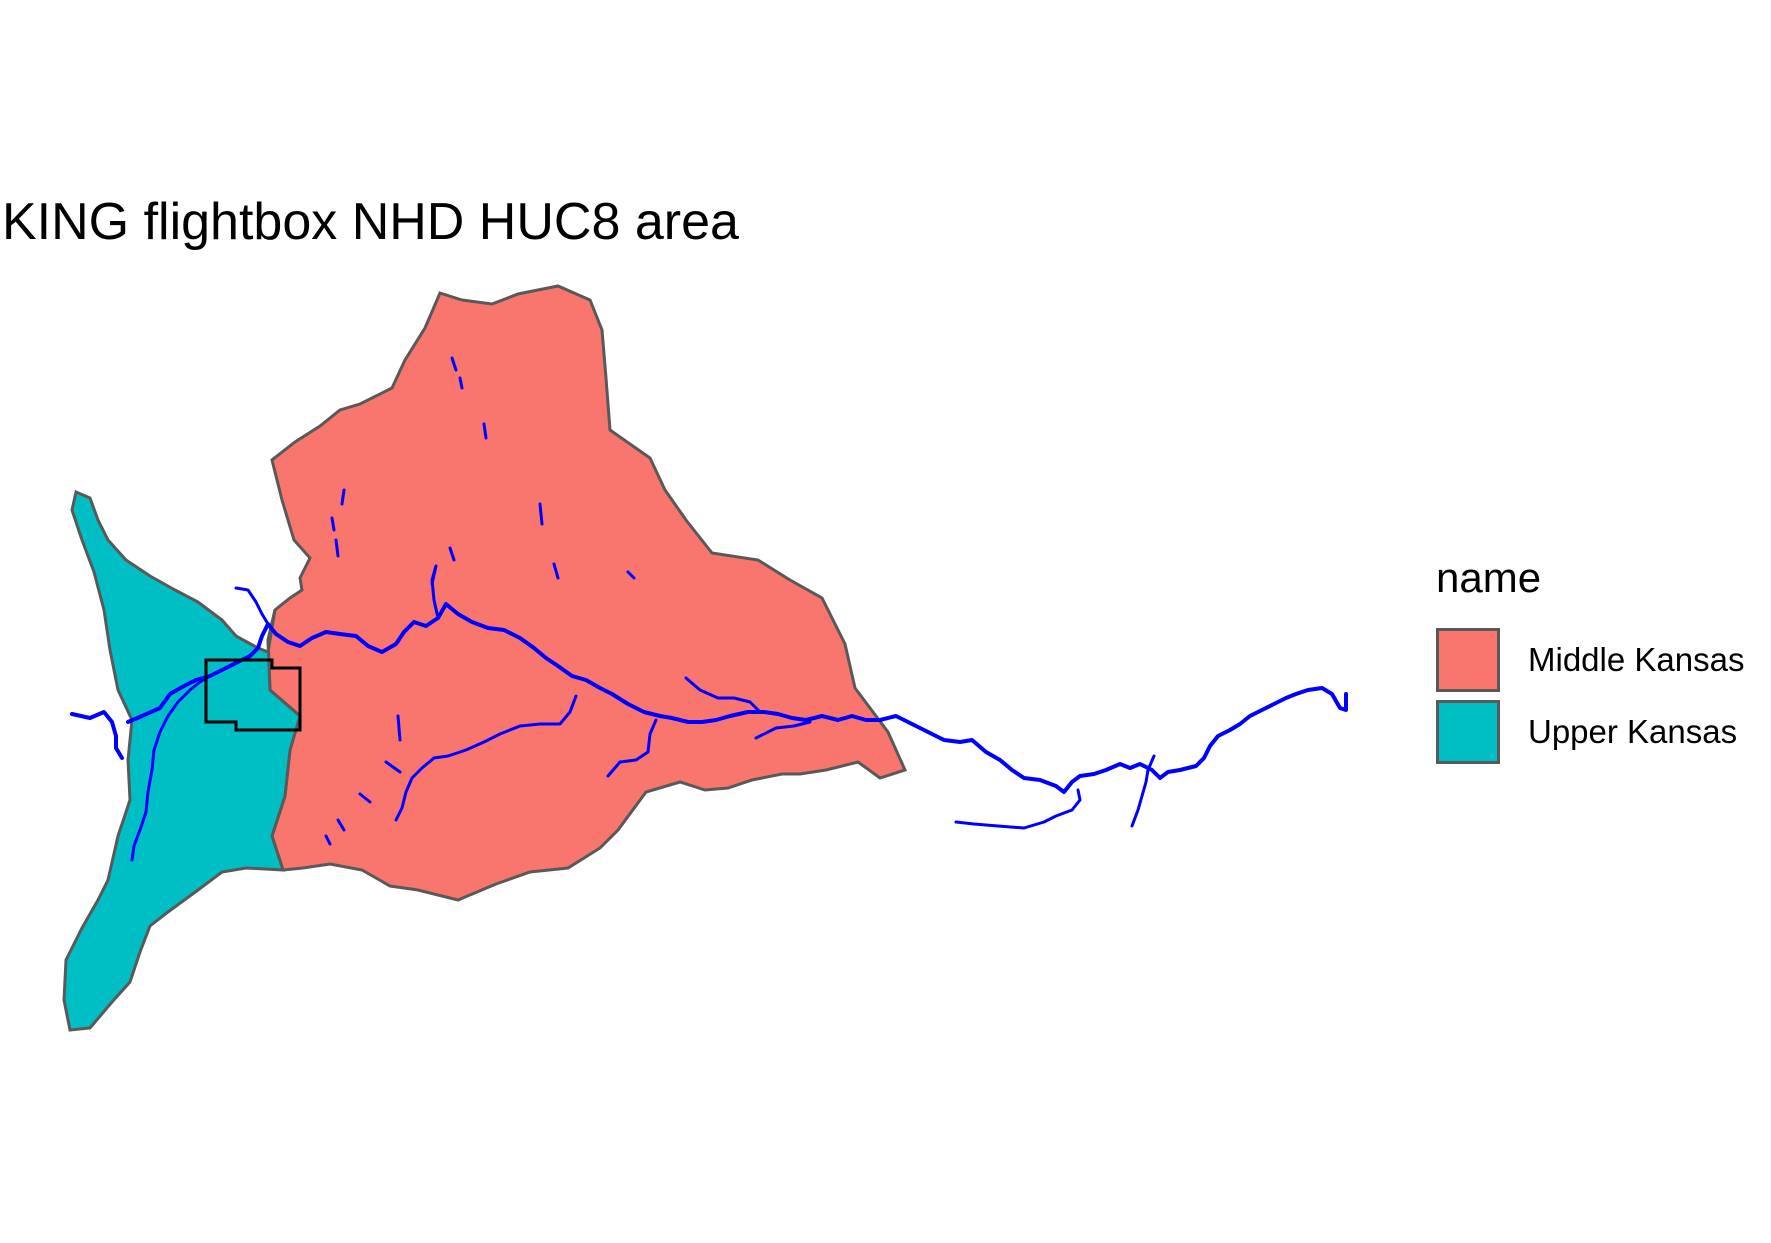 This screenshot has width=1771, height=1243. What do you see at coordinates (435, 592) in the screenshot?
I see `tributary-north-flowline` at bounding box center [435, 592].